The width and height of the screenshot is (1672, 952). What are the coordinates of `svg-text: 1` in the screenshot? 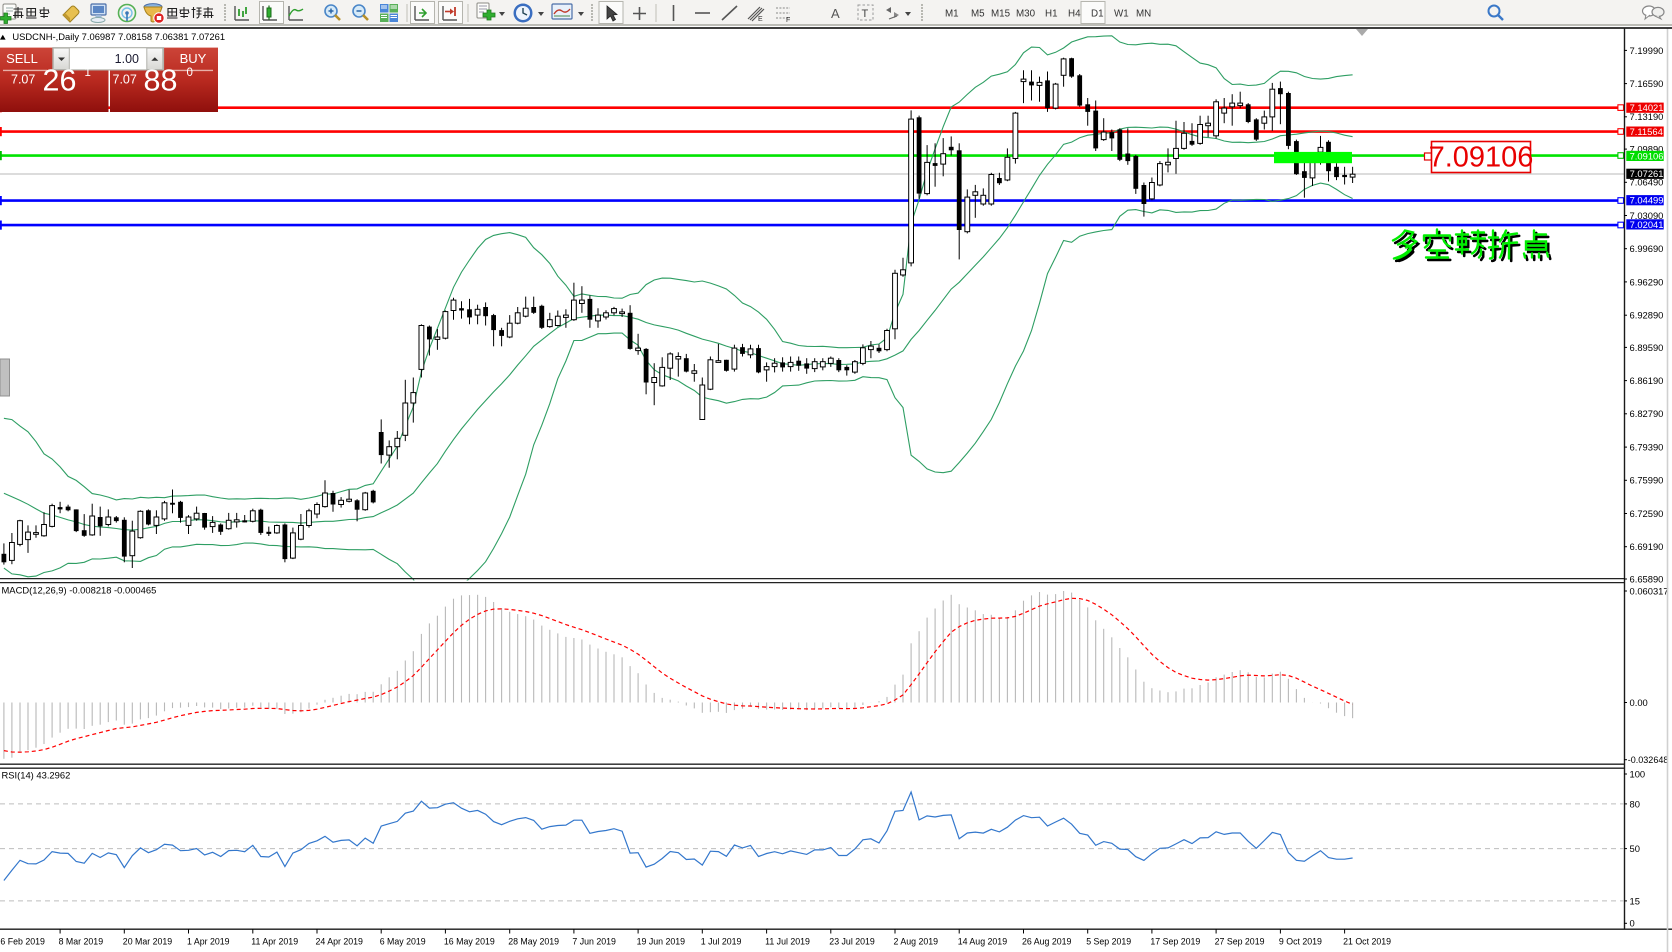 It's located at (88, 73).